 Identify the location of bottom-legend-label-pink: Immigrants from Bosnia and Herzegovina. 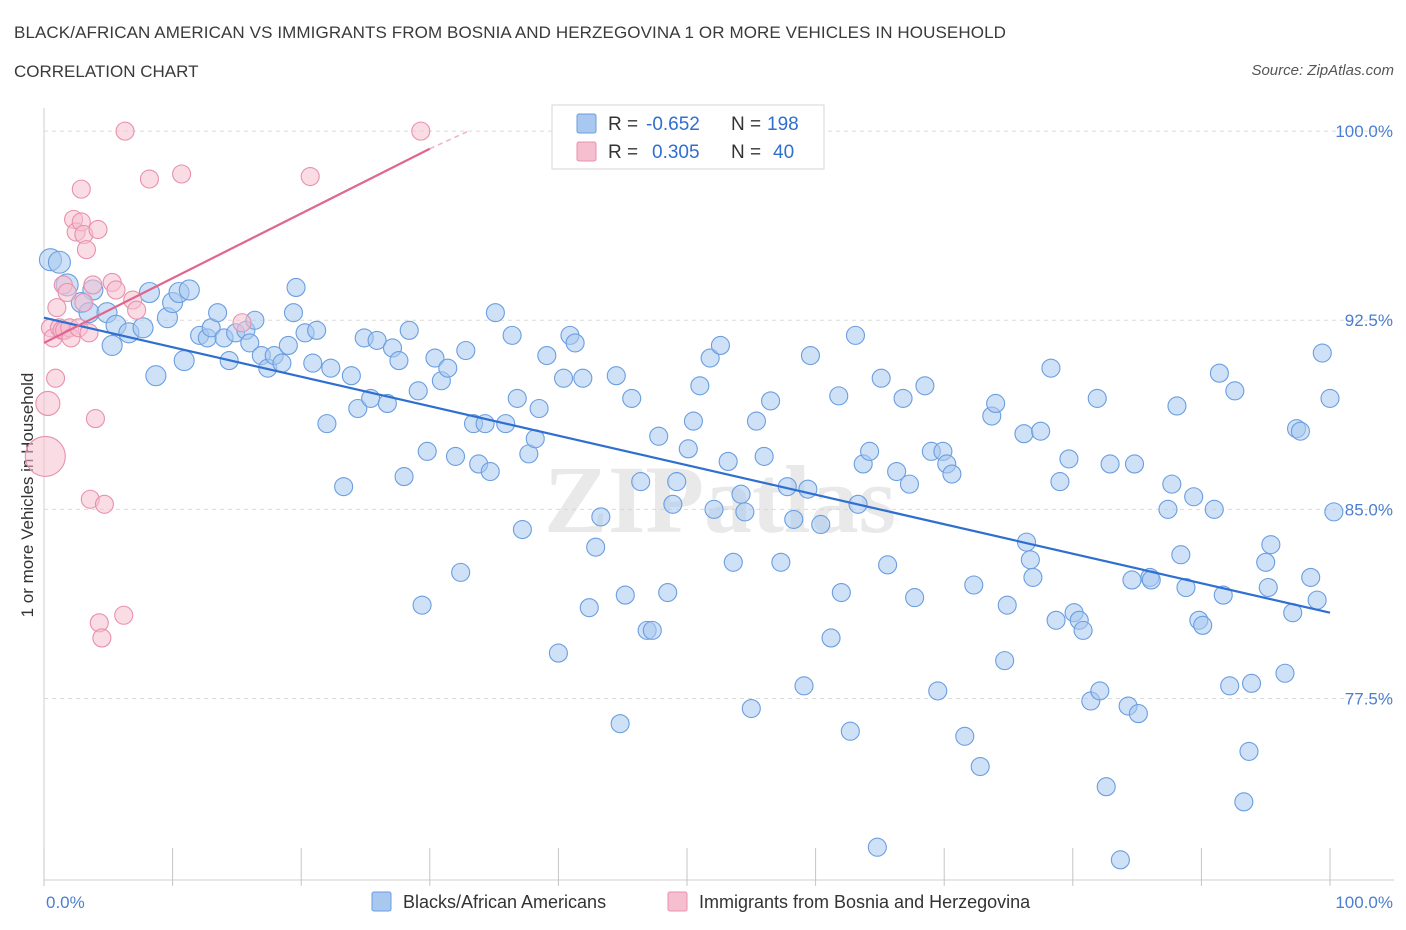
(865, 902).